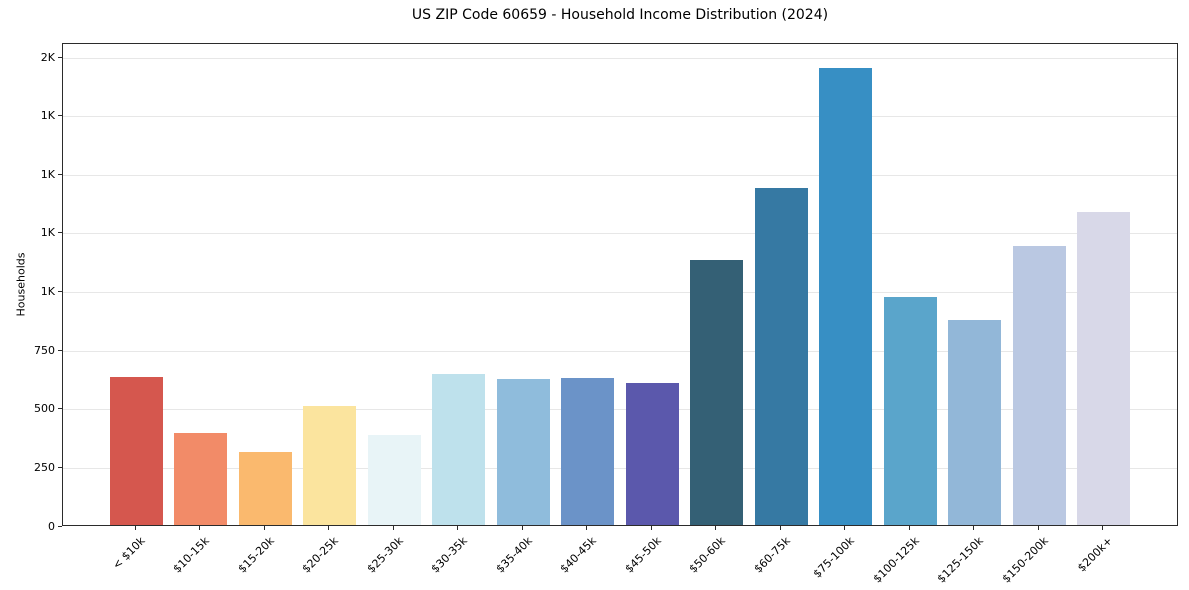 The width and height of the screenshot is (1189, 590). Describe the element at coordinates (1095, 554) in the screenshot. I see `x-tick-label: $200k+` at that location.